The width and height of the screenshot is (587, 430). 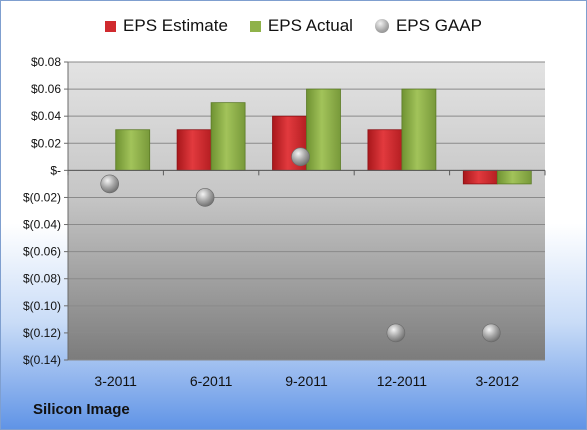 What do you see at coordinates (46, 143) in the screenshot?
I see `y-tick-label: $0.02` at bounding box center [46, 143].